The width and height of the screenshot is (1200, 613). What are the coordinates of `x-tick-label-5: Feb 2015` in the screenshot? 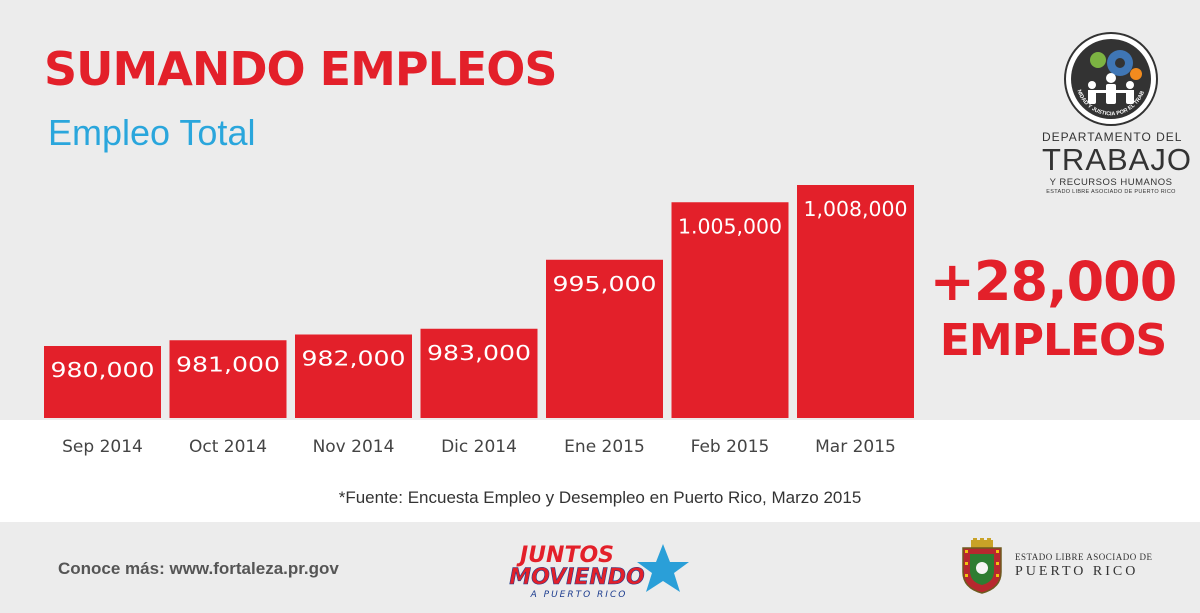 It's located at (730, 447).